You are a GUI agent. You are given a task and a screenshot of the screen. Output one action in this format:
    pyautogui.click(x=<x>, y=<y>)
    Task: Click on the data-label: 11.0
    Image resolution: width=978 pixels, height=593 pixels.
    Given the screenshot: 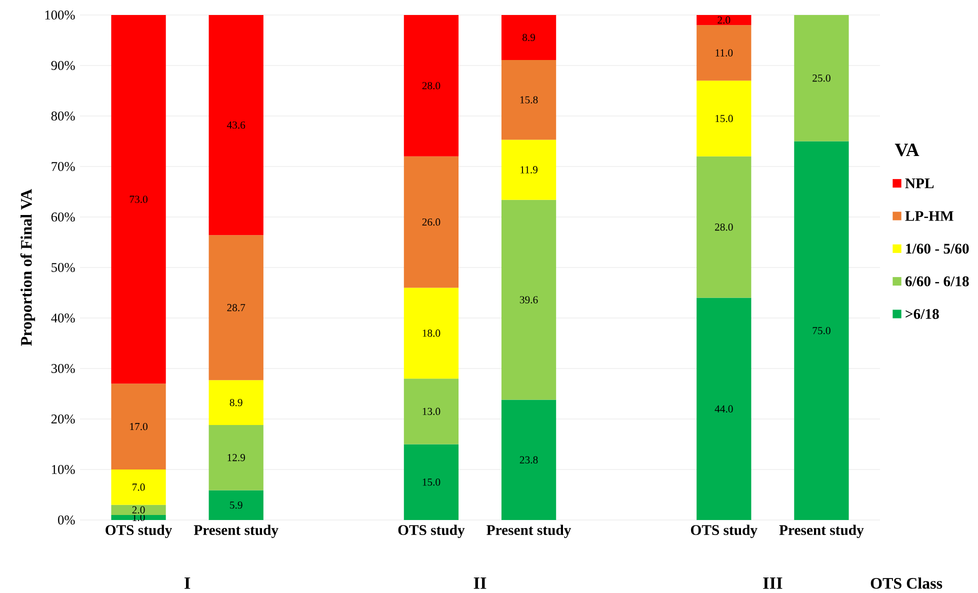 What is the action you would take?
    pyautogui.click(x=724, y=52)
    